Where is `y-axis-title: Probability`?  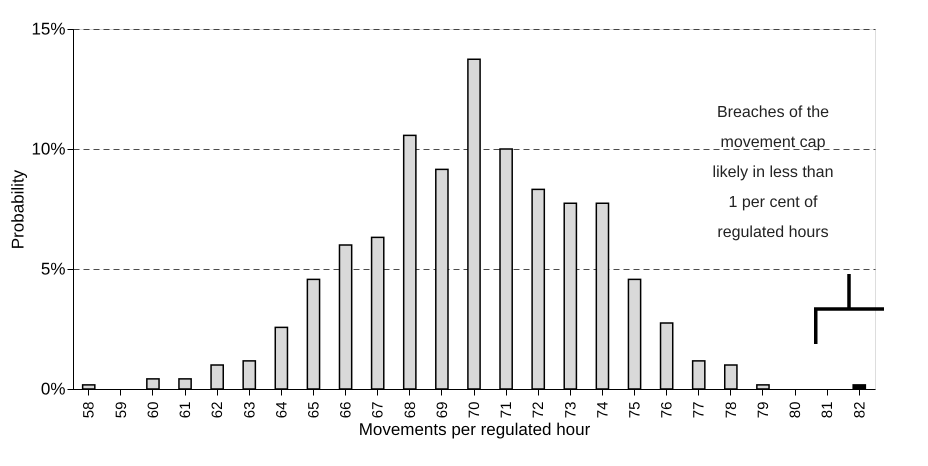
y-axis-title: Probability is located at coordinates (18, 209).